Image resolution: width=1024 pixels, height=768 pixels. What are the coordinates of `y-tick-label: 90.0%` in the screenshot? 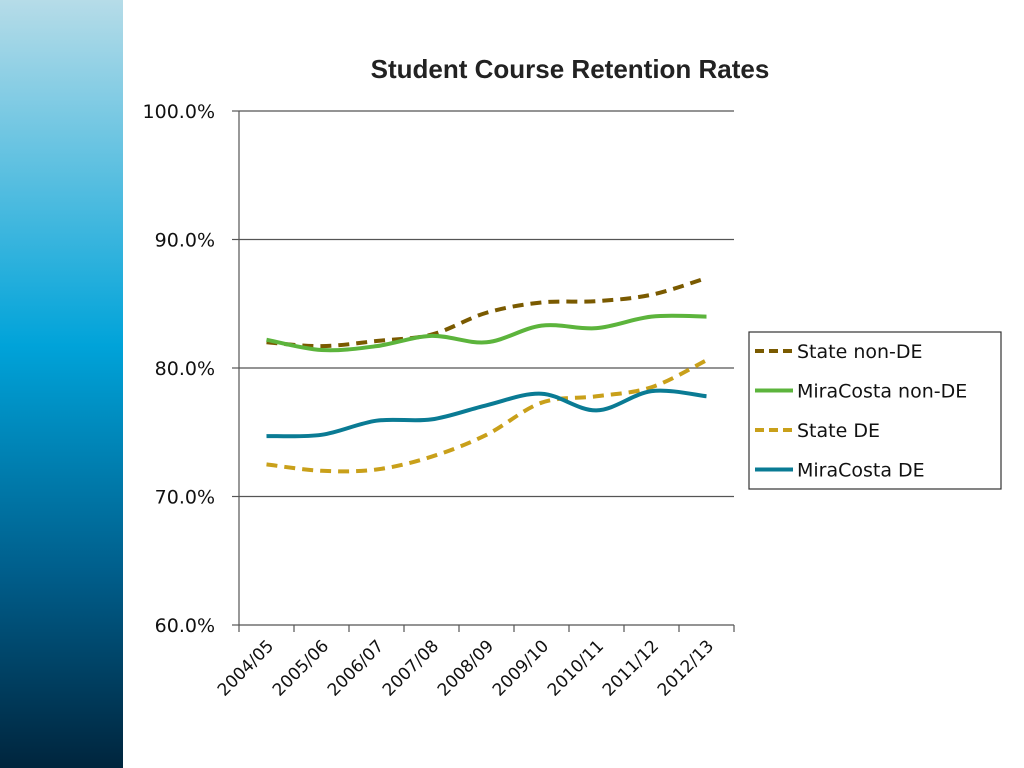 It's located at (185, 241).